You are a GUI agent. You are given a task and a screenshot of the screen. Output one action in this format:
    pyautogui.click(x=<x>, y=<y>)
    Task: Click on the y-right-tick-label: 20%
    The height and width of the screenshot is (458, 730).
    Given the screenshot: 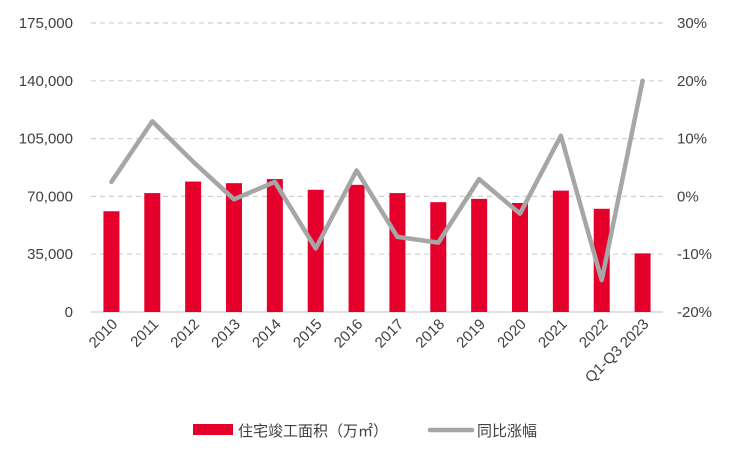 What is the action you would take?
    pyautogui.click(x=692, y=81)
    